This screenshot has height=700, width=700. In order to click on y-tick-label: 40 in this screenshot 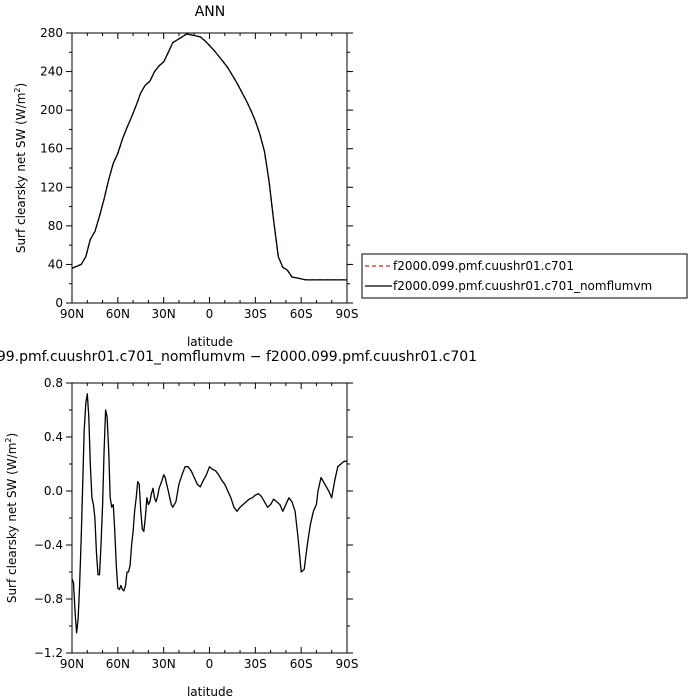, I will do `click(55, 264)`.